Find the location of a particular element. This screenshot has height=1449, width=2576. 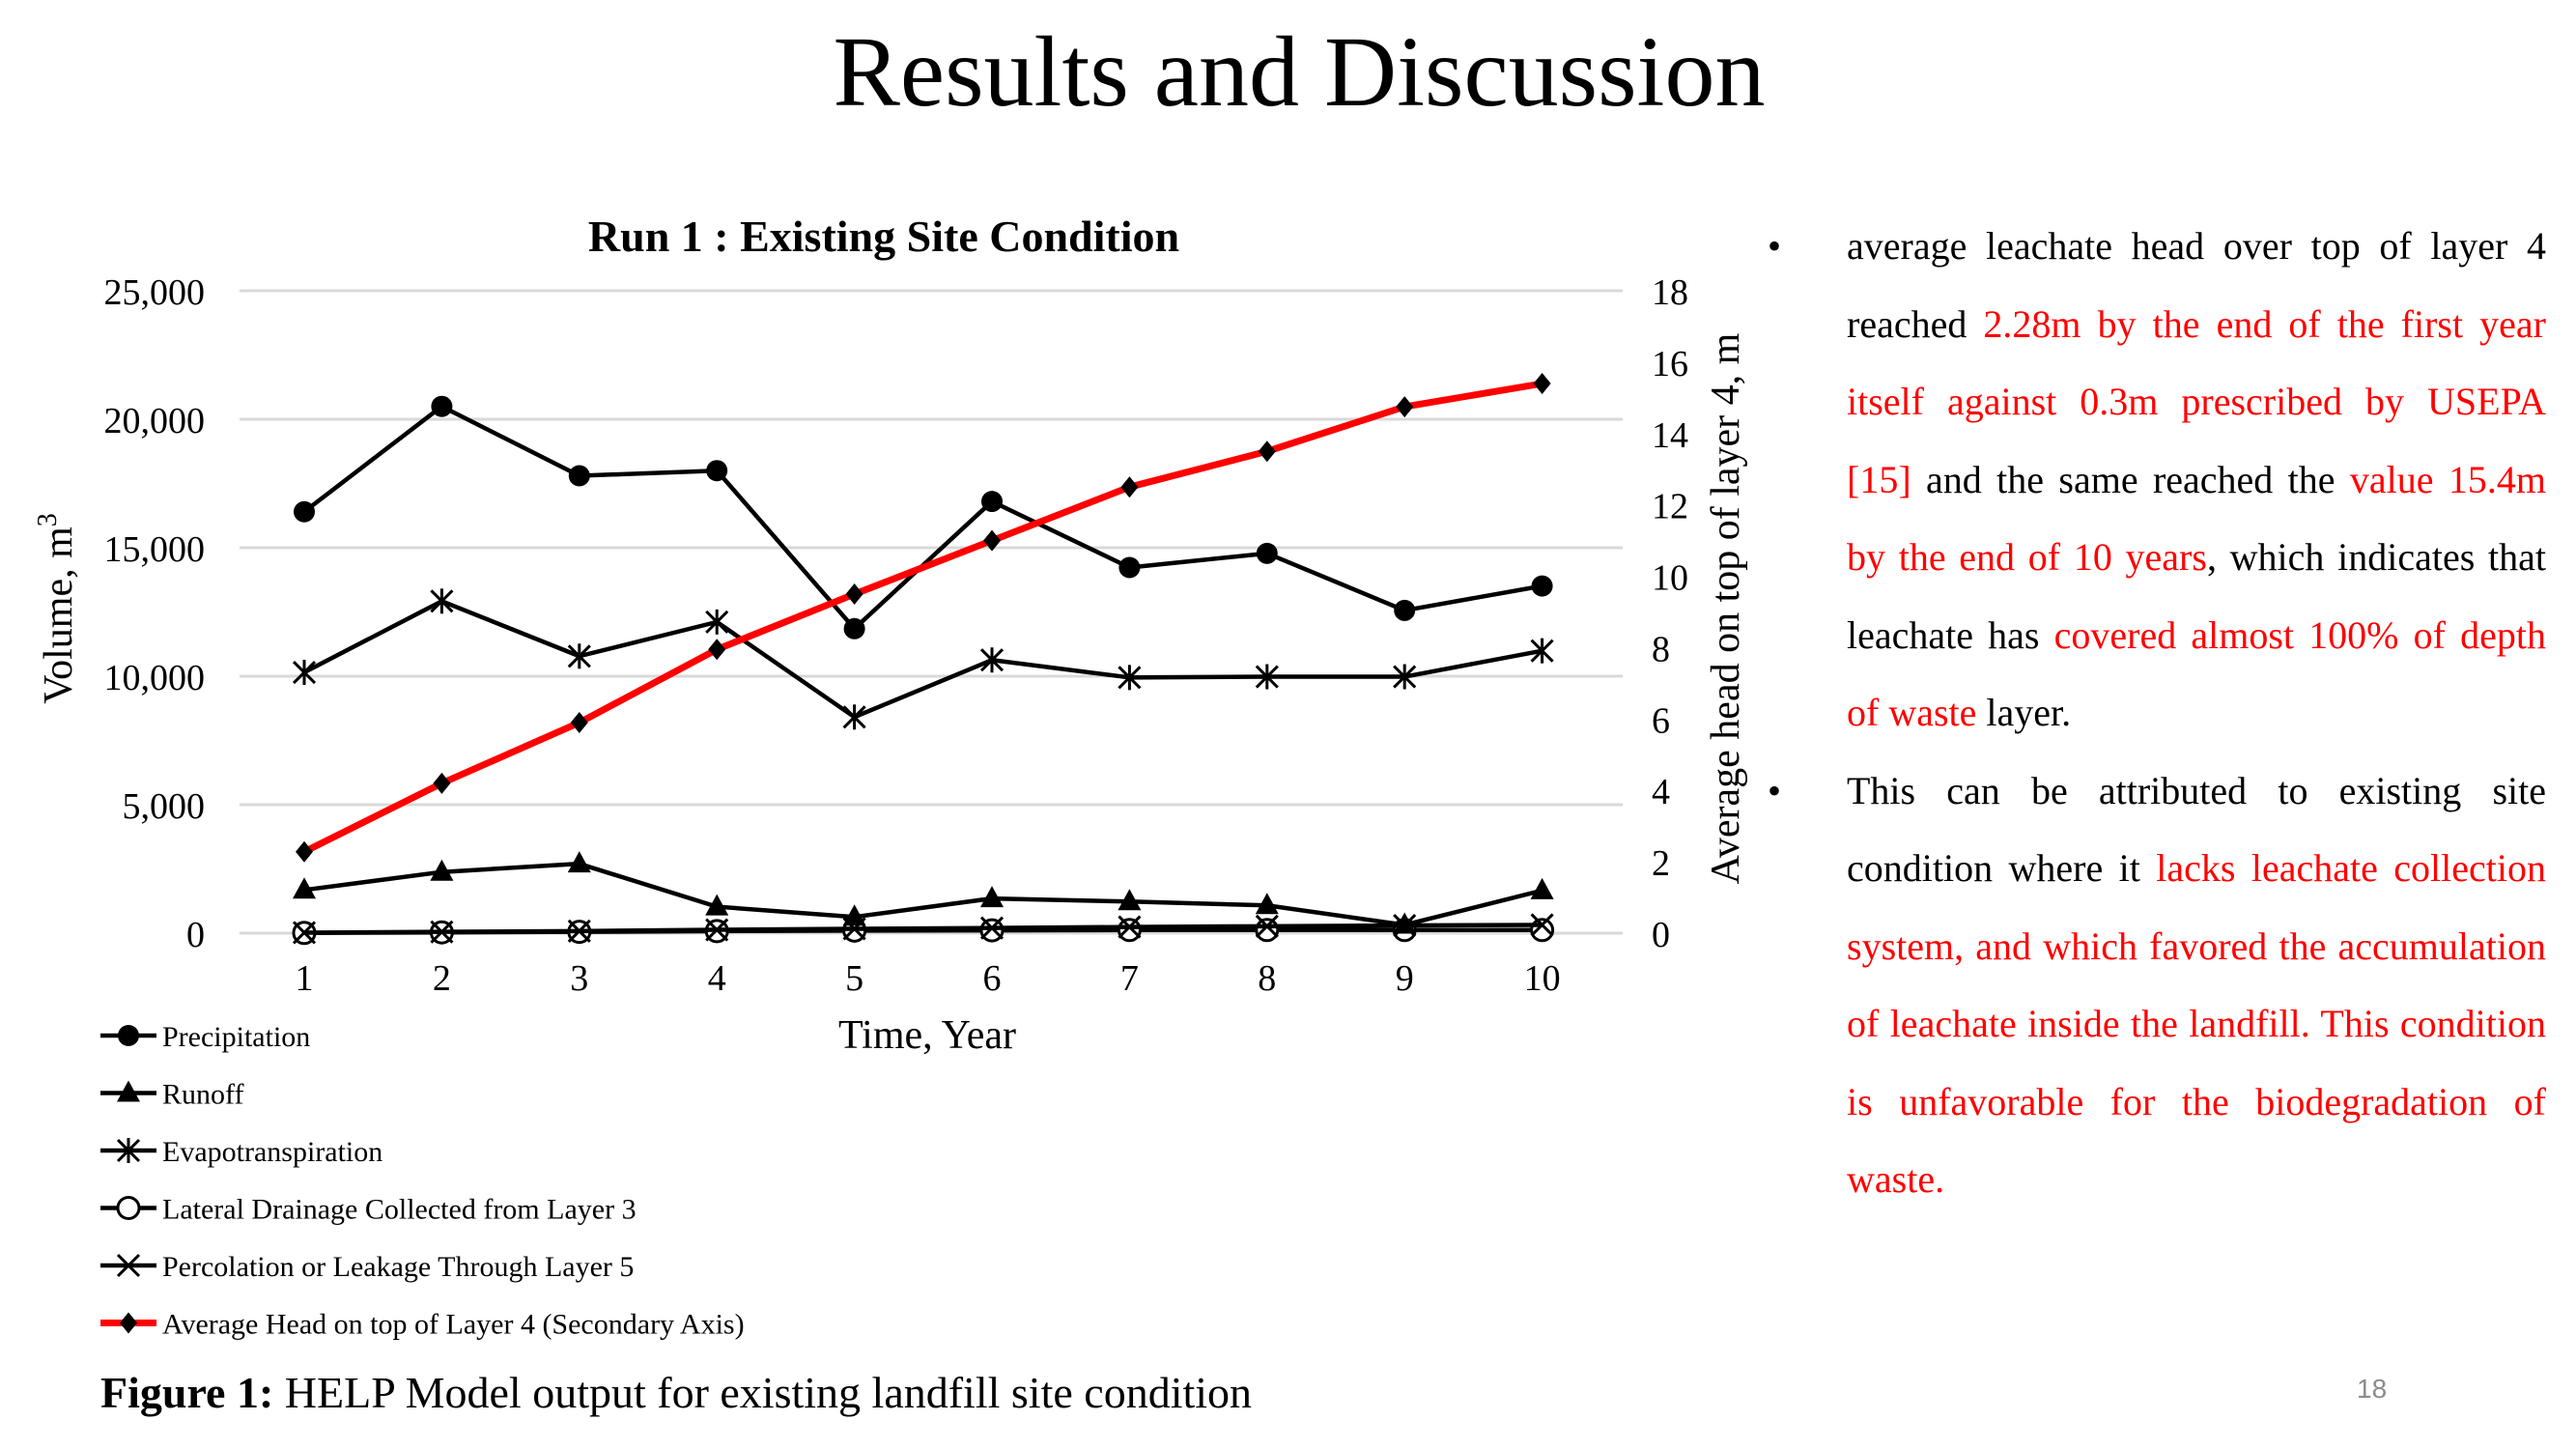

legend-item: Evapotranspiration is located at coordinates (241, 1152).